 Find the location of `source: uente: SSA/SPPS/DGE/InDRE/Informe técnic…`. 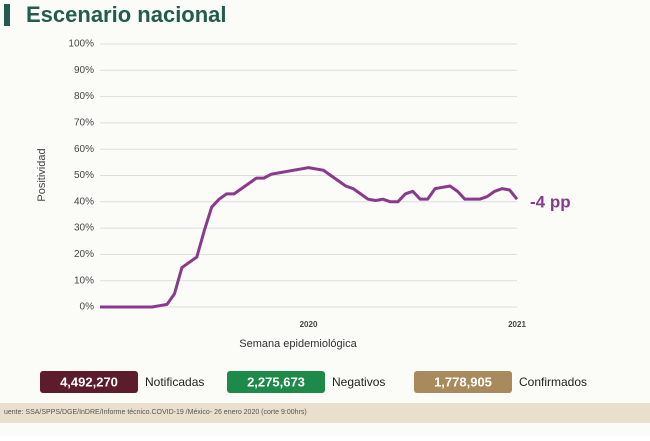

source: uente: SSA/SPPS/DGE/InDRE/Informe técnic… is located at coordinates (155, 412).